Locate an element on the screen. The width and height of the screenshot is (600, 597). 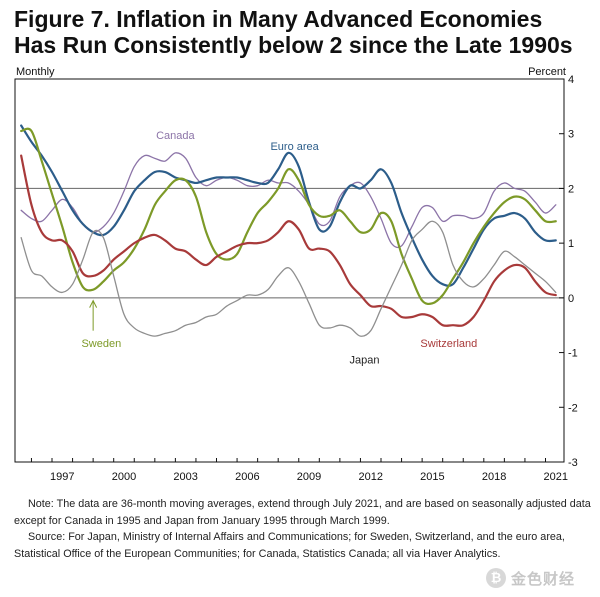
y-tick-label: -3 is located at coordinates (573, 463).